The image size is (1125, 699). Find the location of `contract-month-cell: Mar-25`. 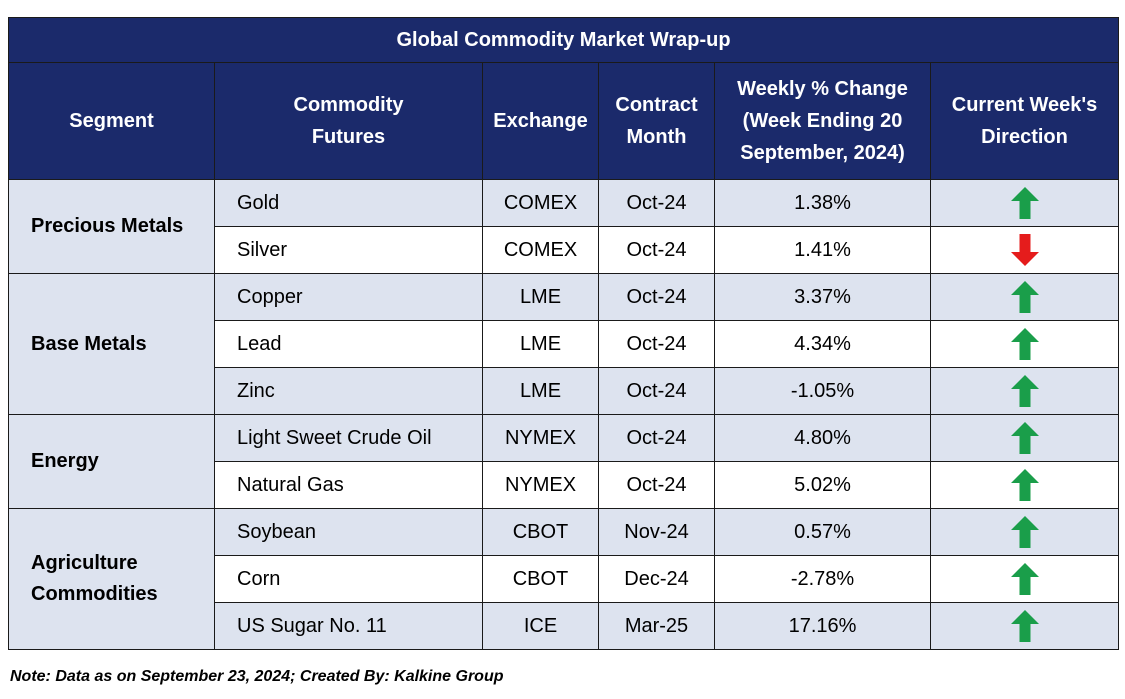

contract-month-cell: Mar-25 is located at coordinates (656, 626).